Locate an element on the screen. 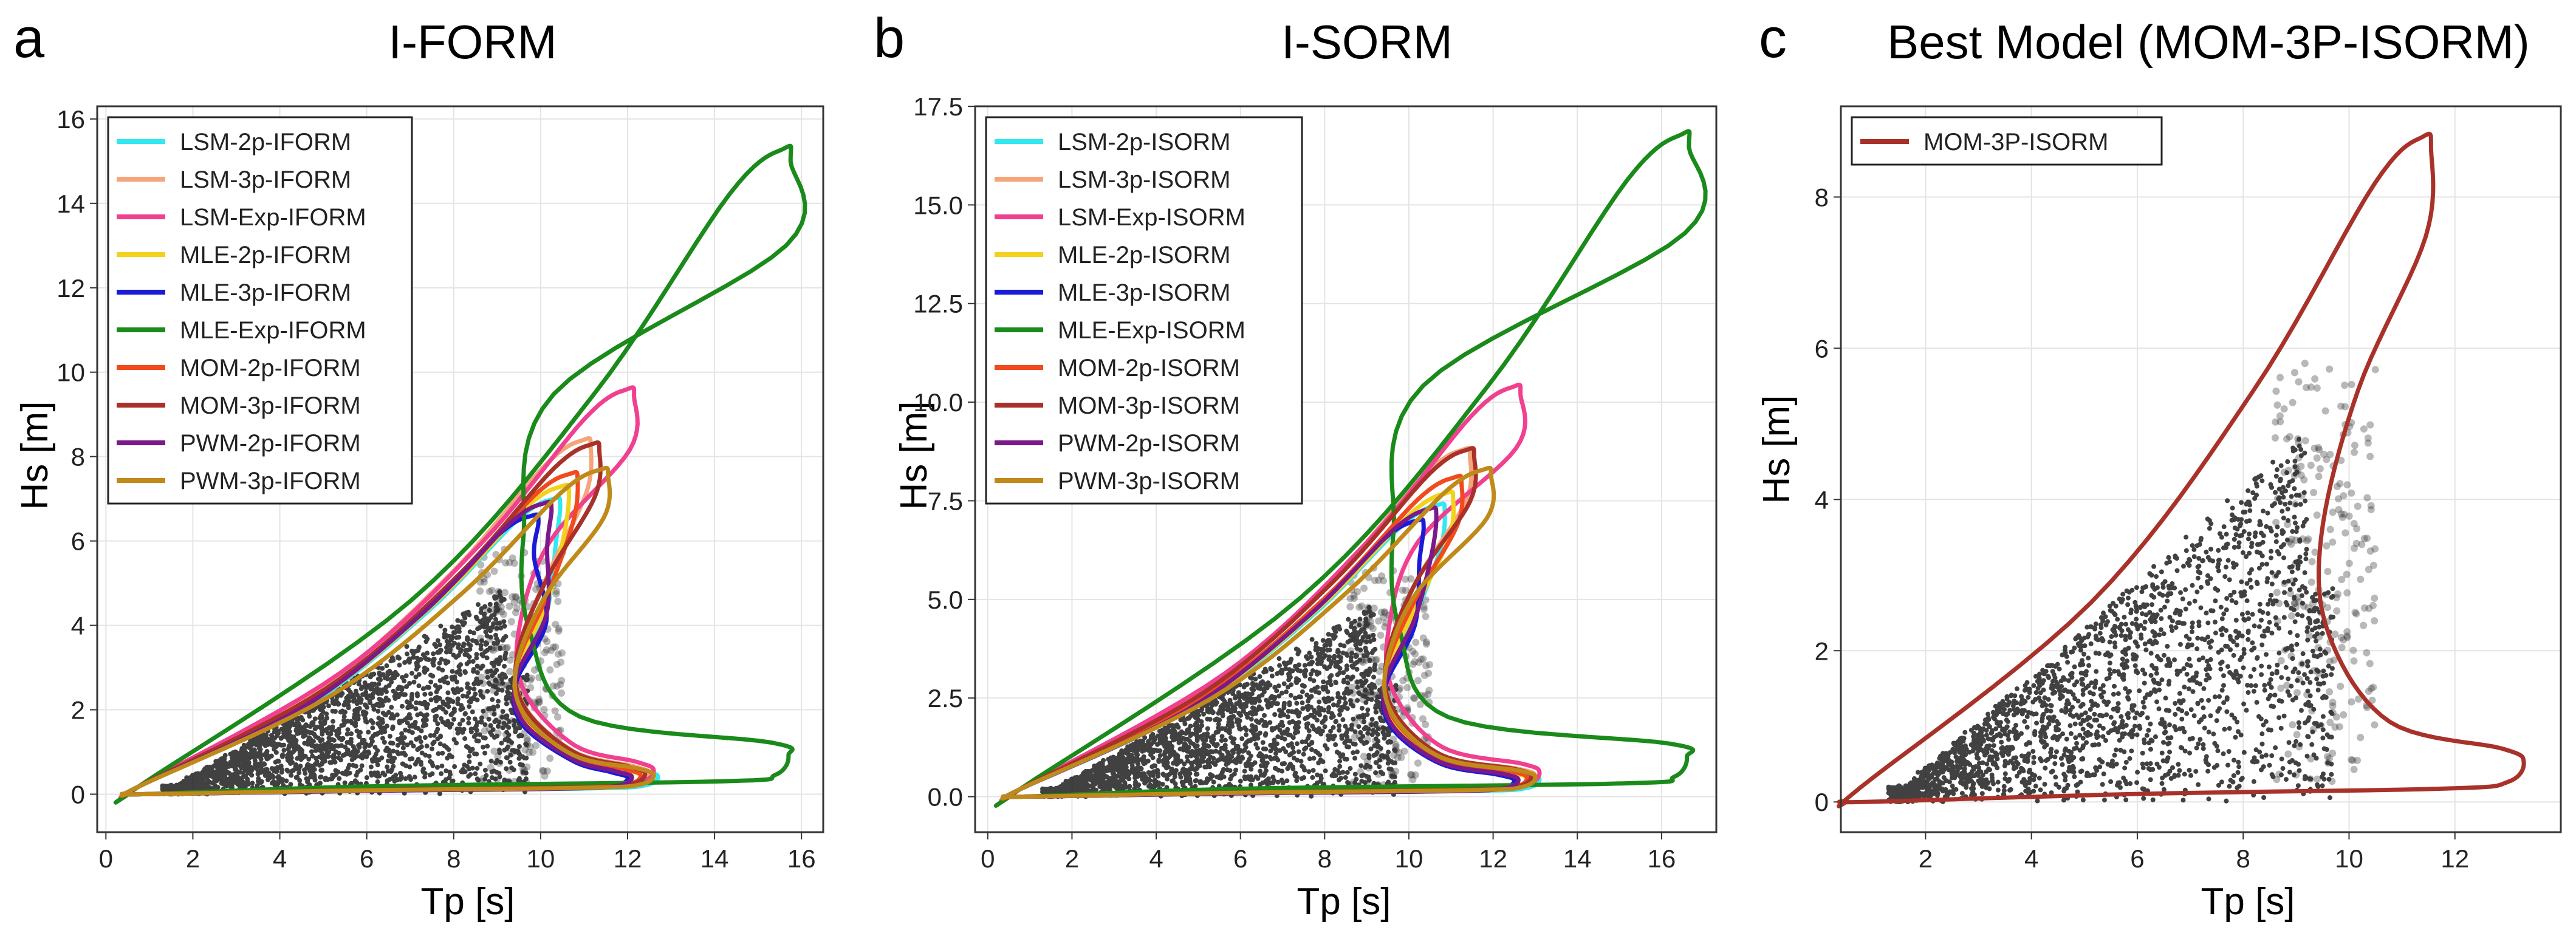  x-tick-label: 16 is located at coordinates (801, 858).